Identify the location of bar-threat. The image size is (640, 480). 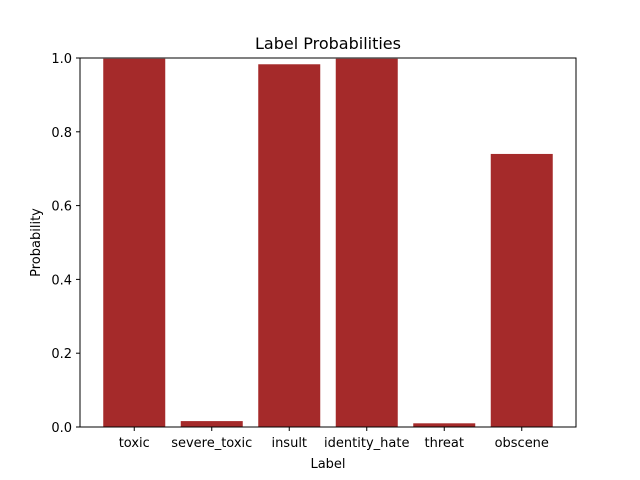
(444, 425).